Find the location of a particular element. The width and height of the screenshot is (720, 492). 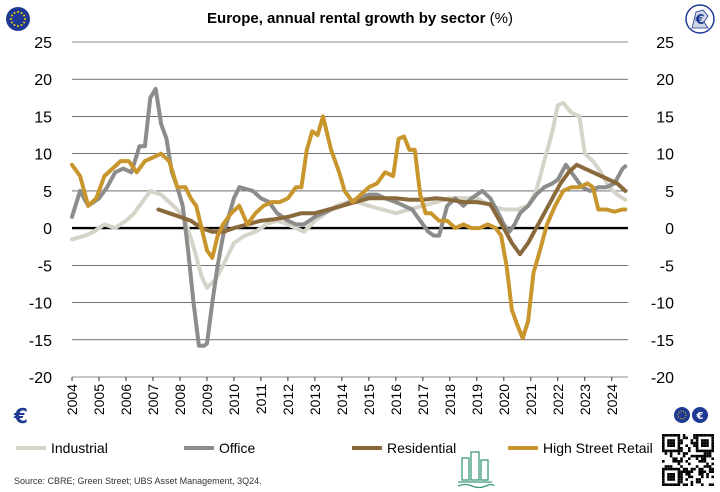

y-axis-right: 25 20 15 10 5 0 -5 -10 -15 -20 is located at coordinates (662, 211).